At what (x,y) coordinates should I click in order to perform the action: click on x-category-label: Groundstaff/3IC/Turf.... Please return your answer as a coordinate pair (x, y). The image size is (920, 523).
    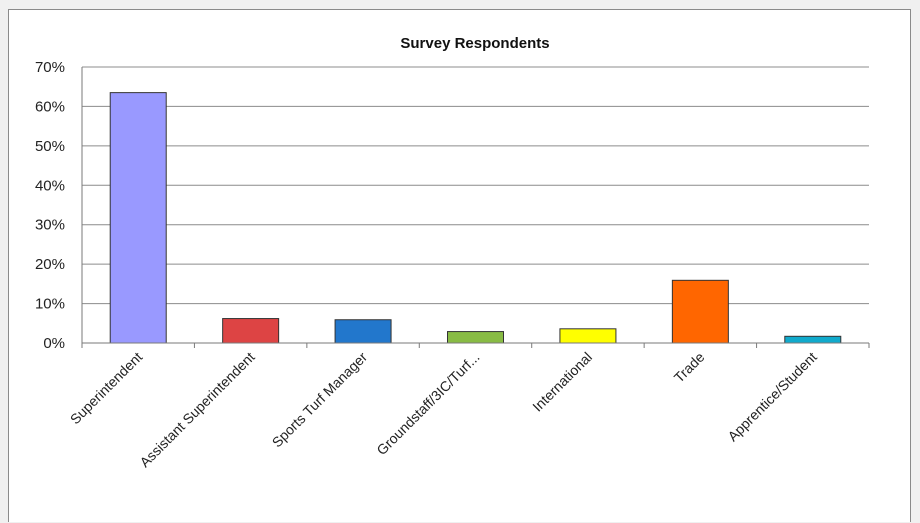
    Looking at the image, I should click on (427, 403).